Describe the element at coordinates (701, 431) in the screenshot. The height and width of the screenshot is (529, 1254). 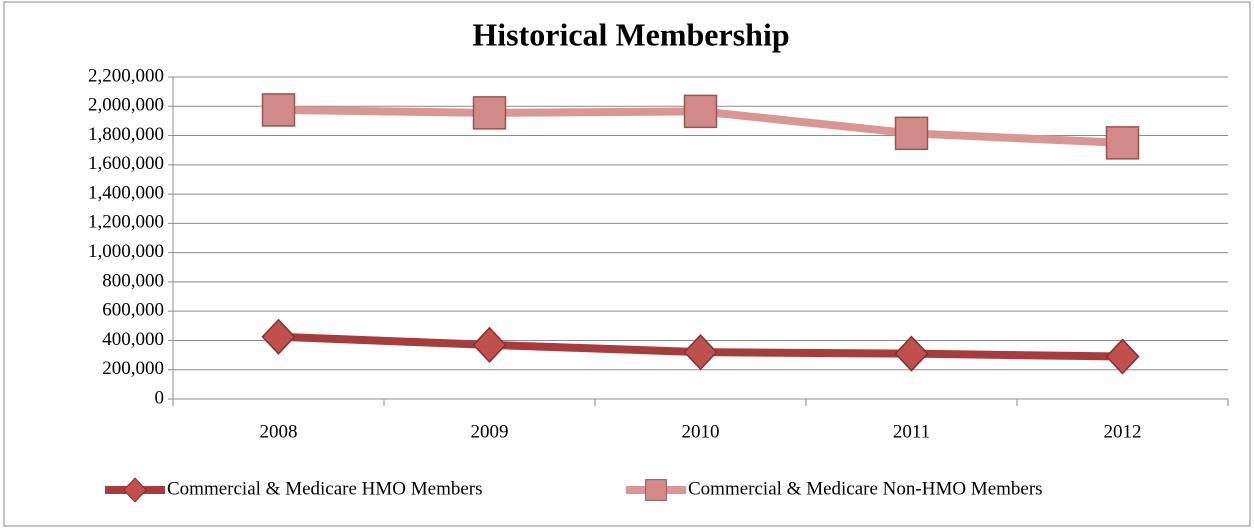
I see `x-tick-label: 2010` at that location.